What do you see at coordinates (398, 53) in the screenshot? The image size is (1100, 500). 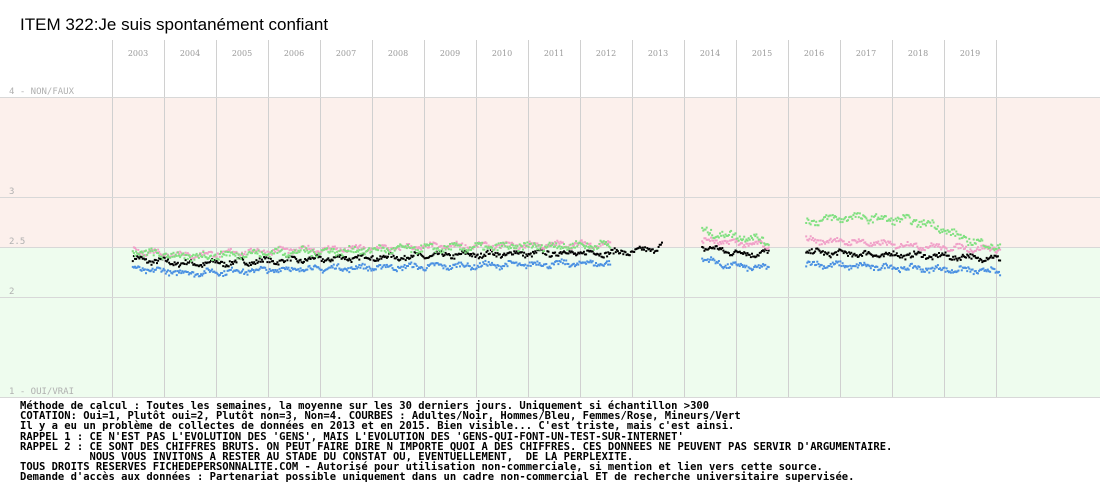 I see `x-tick-label: 2008` at bounding box center [398, 53].